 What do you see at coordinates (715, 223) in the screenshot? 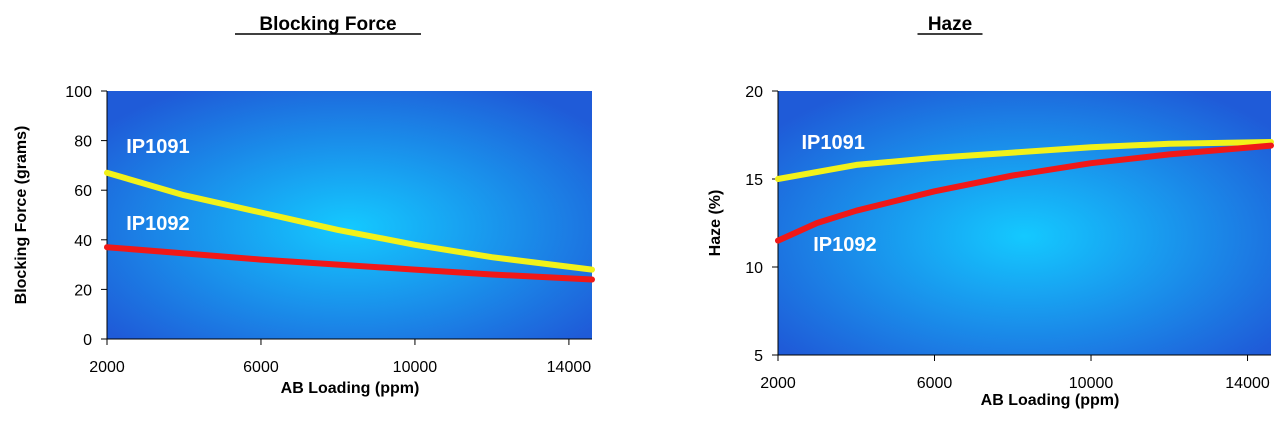
I see `y-axis-label: Haze (%)` at bounding box center [715, 223].